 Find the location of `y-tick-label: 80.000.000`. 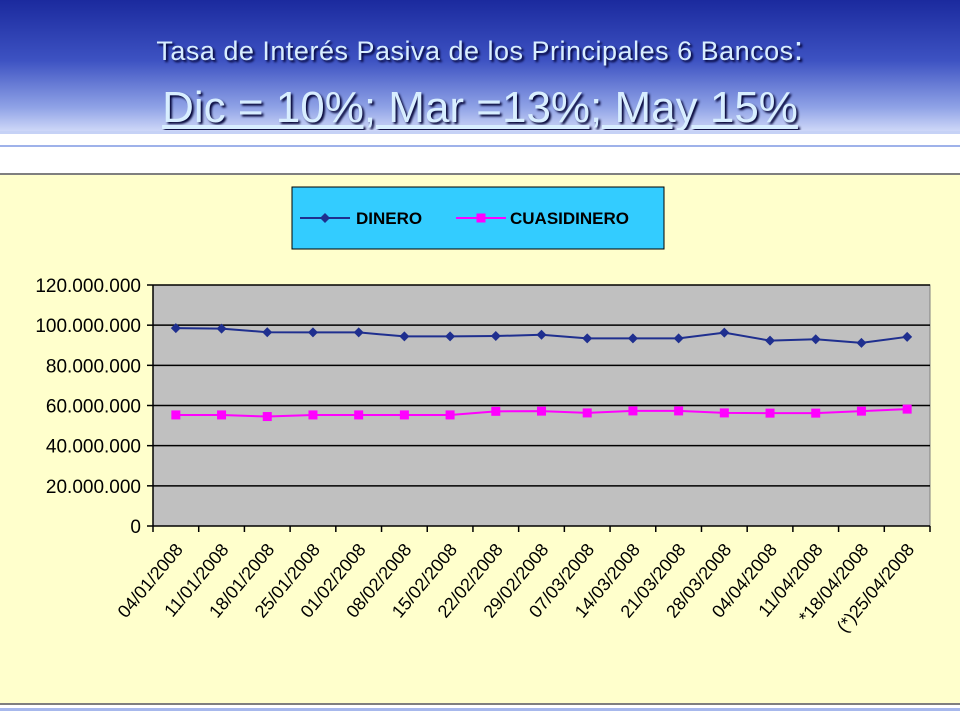

y-tick-label: 80.000.000 is located at coordinates (93, 366).